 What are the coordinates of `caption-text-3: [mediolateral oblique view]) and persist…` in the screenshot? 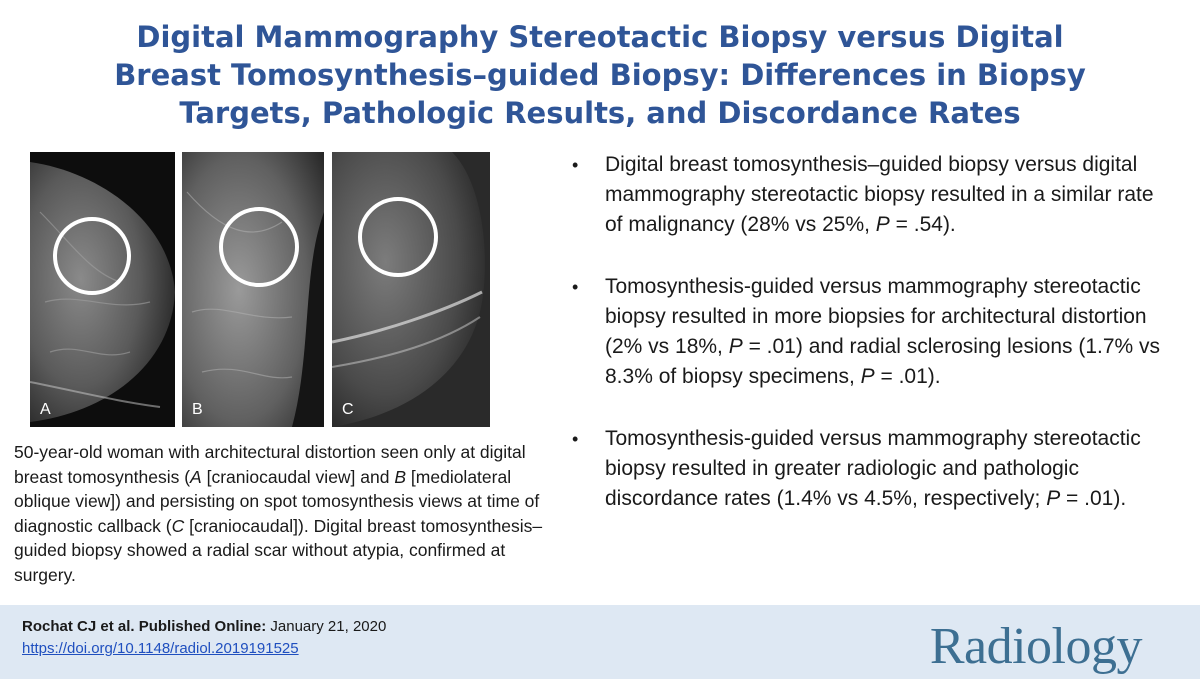 It's located at (277, 501).